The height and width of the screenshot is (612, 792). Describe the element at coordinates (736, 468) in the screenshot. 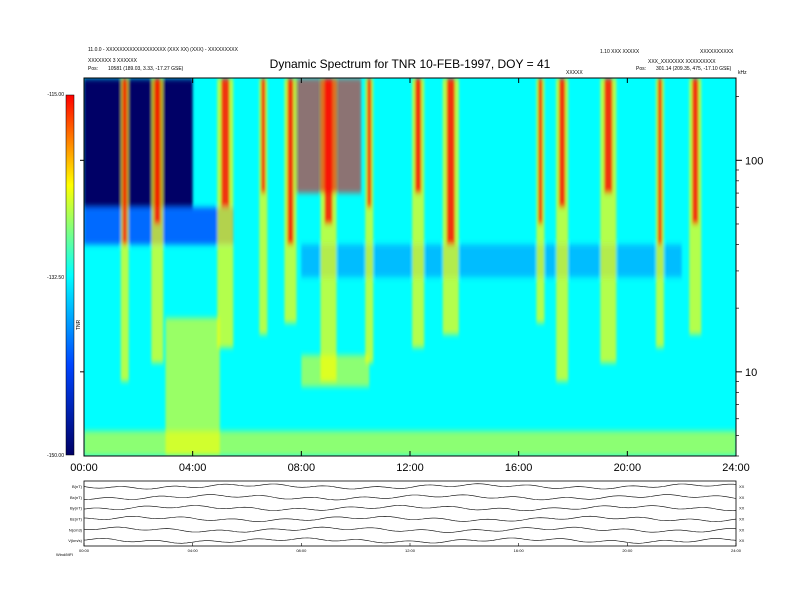

I see `x-tick-label: 24:00` at that location.